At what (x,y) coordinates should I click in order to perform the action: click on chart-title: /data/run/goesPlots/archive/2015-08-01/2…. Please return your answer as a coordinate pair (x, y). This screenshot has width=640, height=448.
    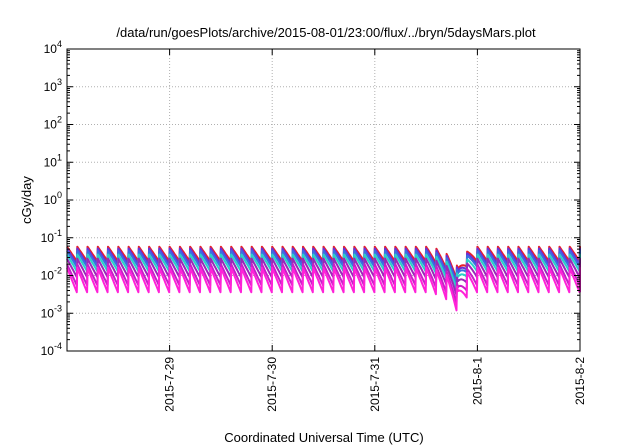
    Looking at the image, I should click on (326, 32).